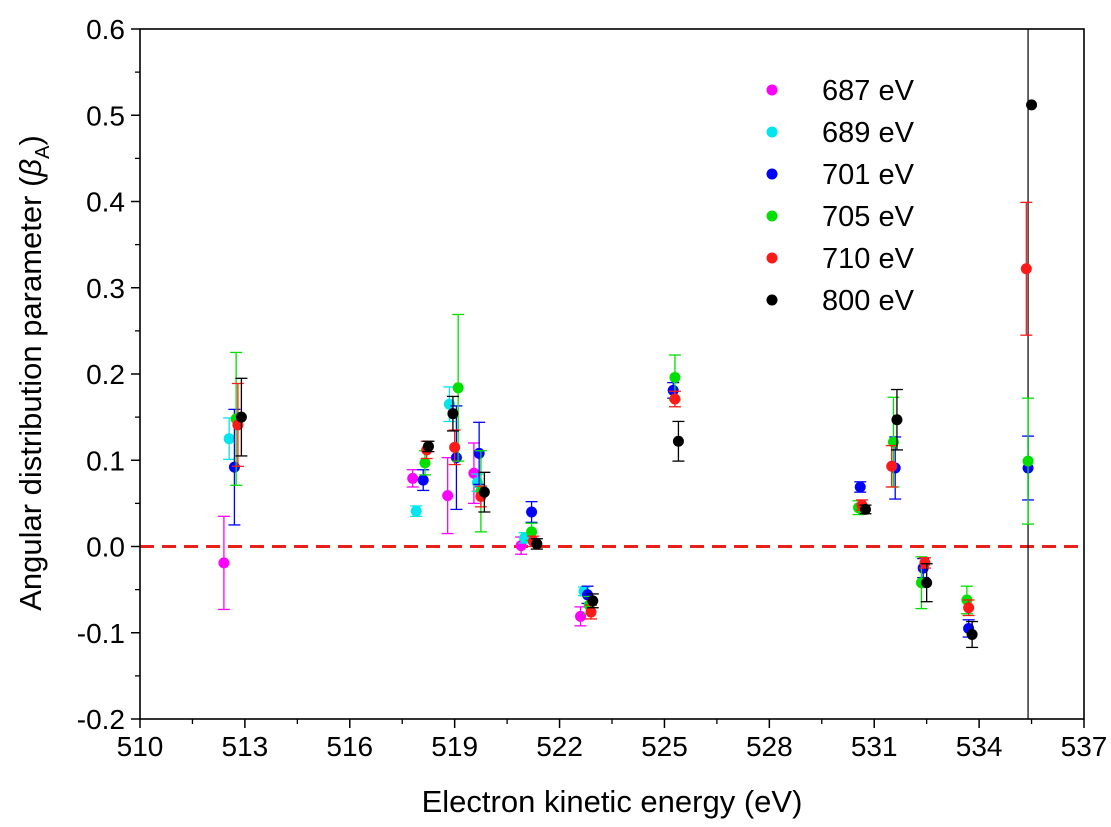  I want to click on x-tick-label: 519, so click(454, 746).